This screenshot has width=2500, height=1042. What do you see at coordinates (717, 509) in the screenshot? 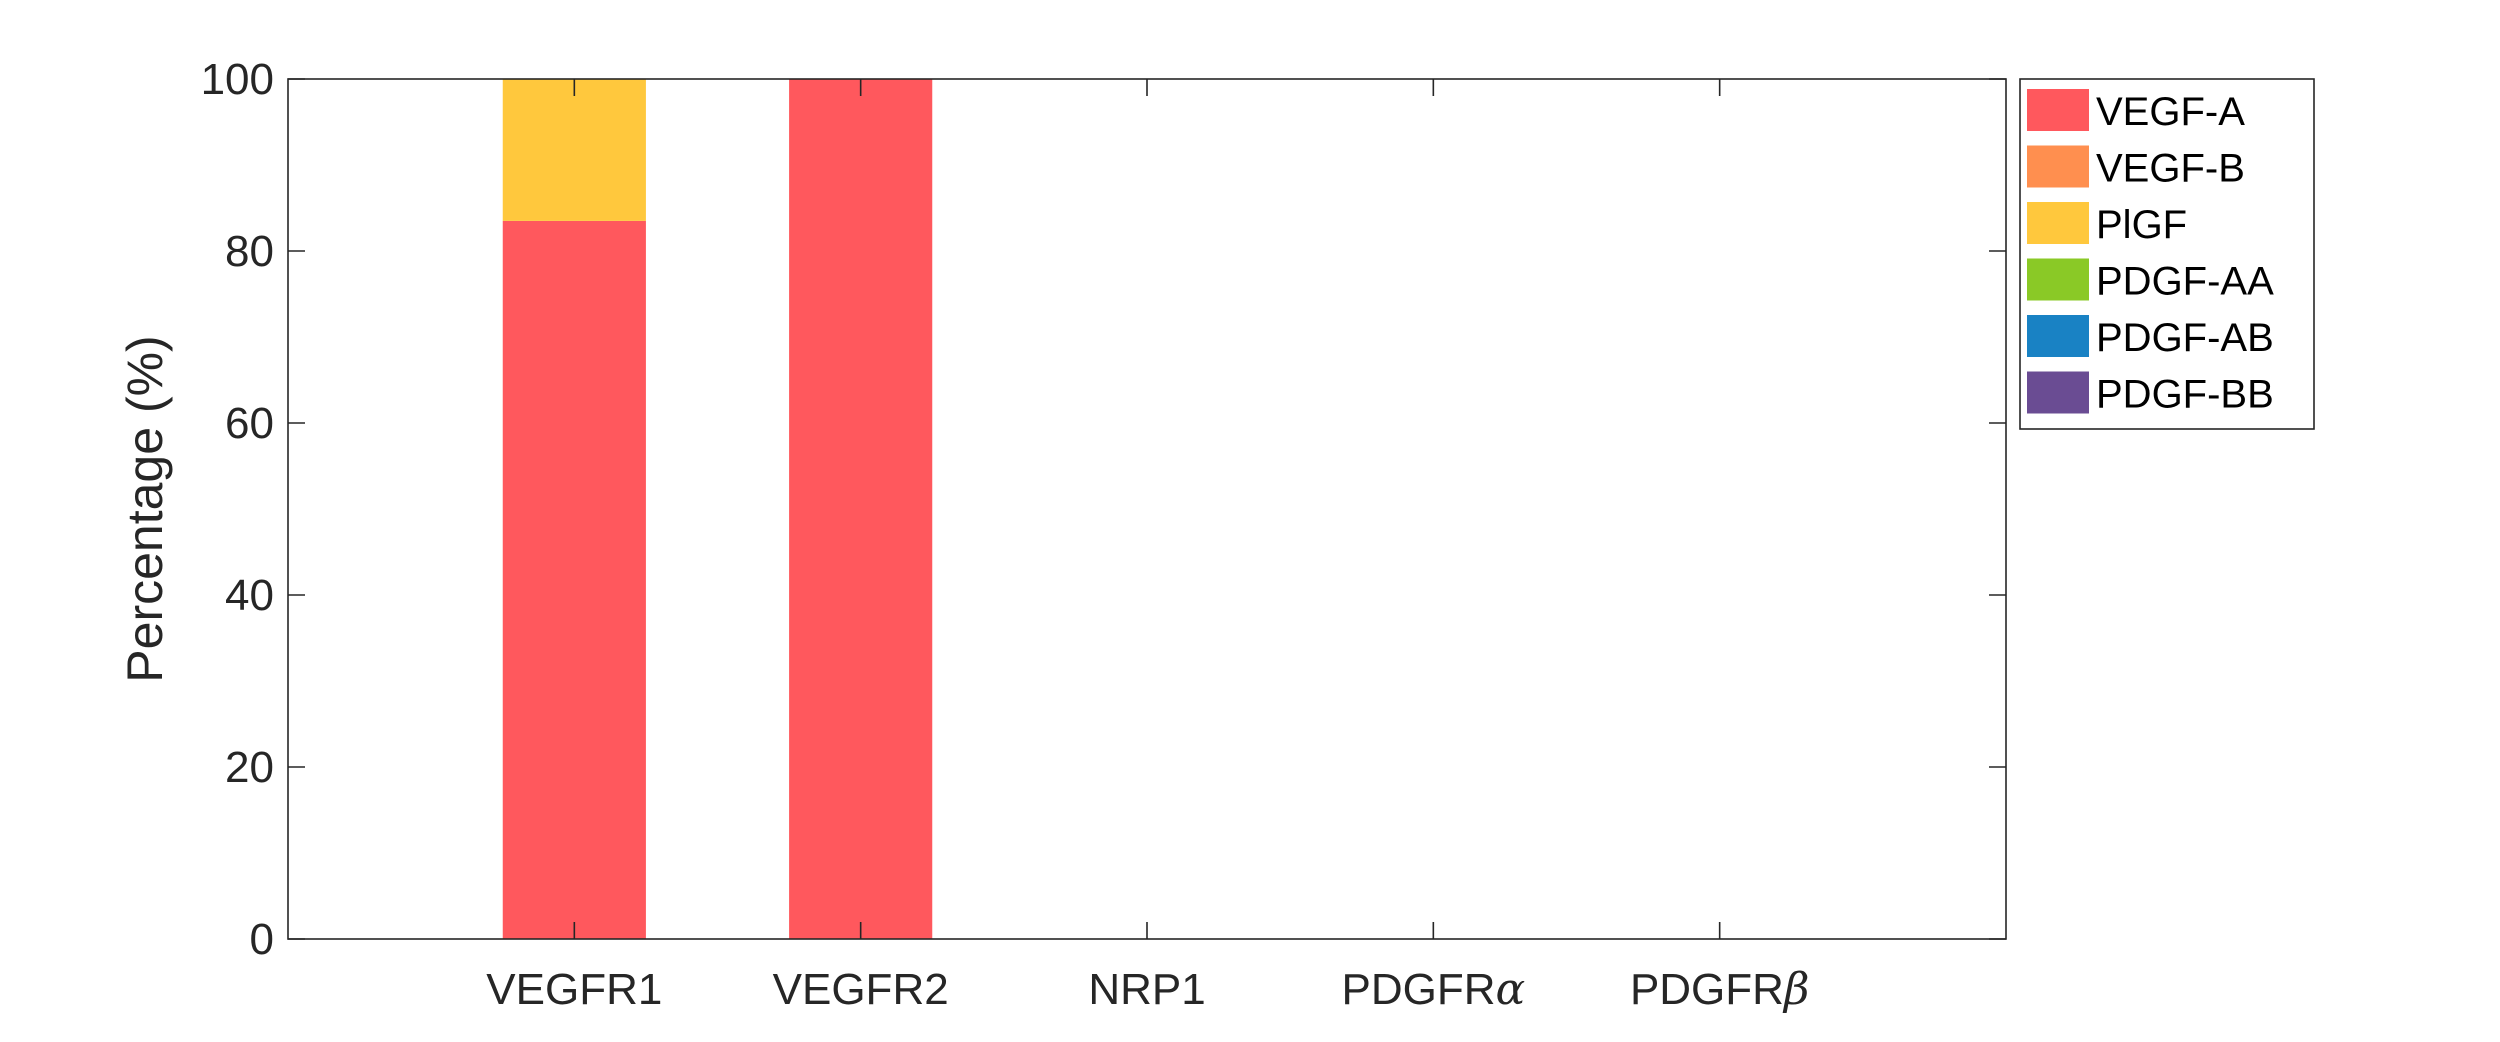
I see `bars` at bounding box center [717, 509].